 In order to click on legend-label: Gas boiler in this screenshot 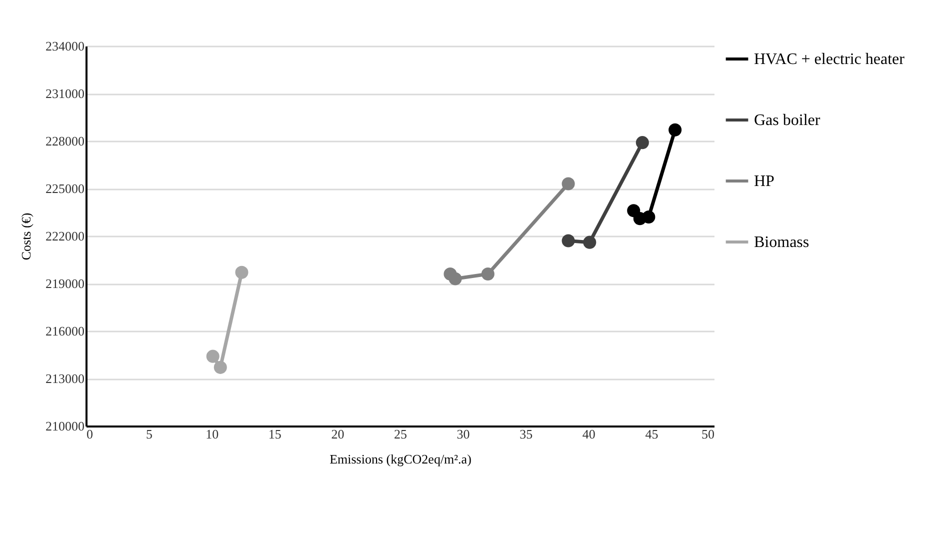, I will do `click(787, 120)`.